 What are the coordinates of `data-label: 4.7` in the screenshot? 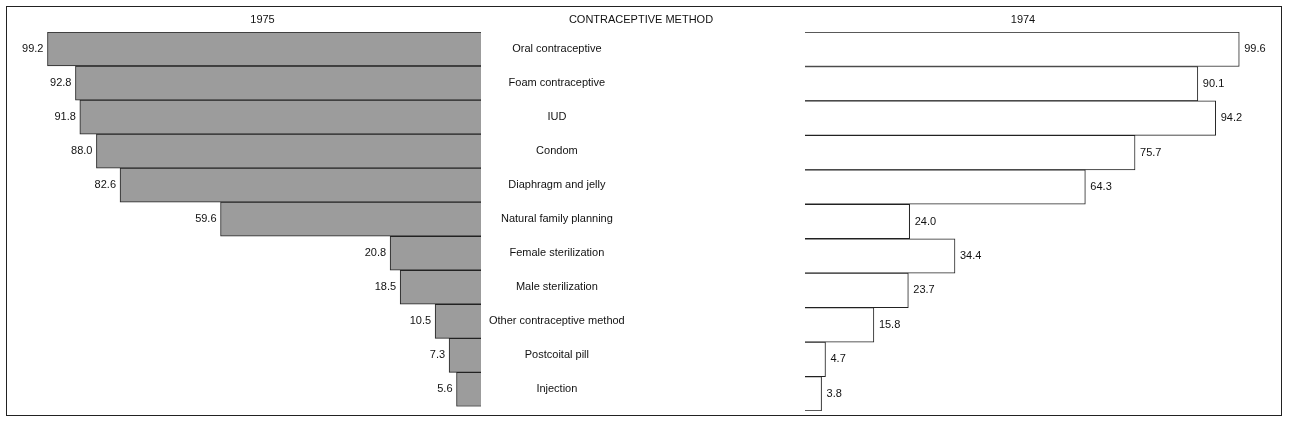 It's located at (838, 358).